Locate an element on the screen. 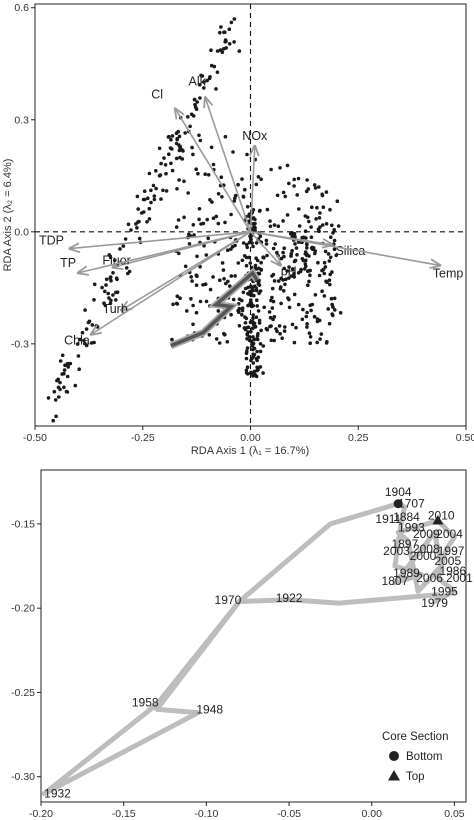  vector-label-chla: Chla is located at coordinates (77, 341).